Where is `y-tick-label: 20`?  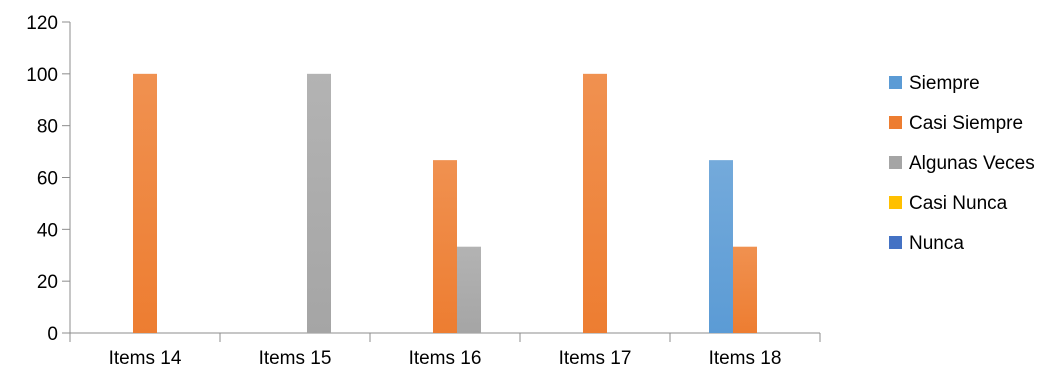 y-tick-label: 20 is located at coordinates (47, 282).